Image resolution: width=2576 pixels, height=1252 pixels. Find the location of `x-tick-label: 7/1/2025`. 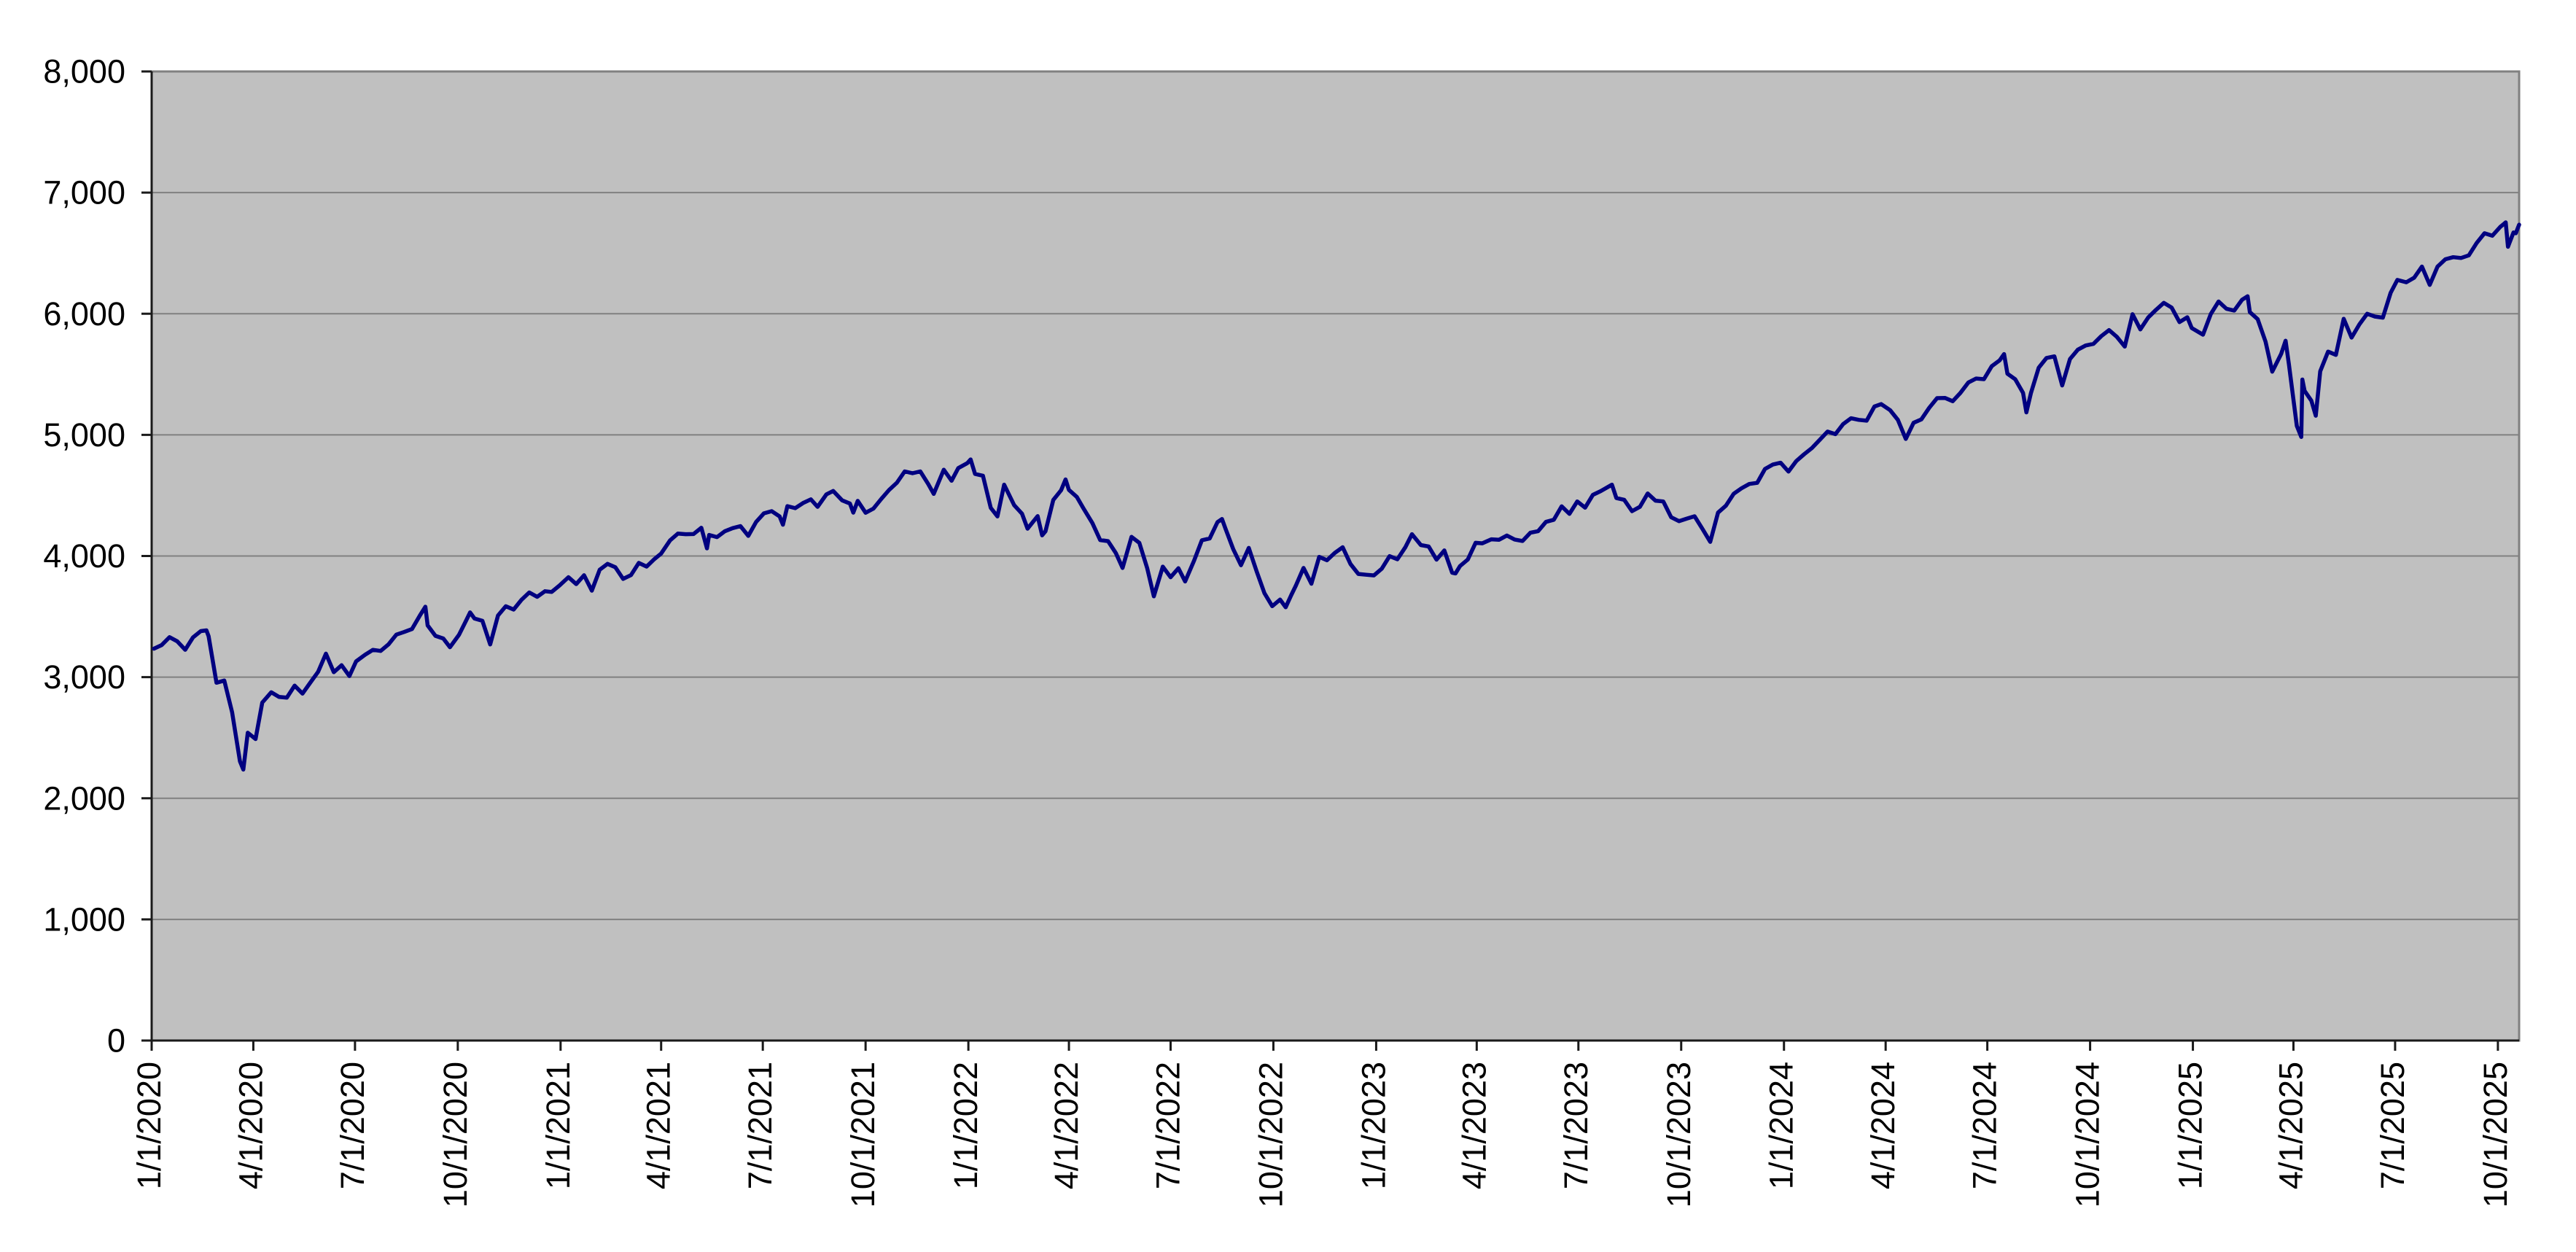

x-tick-label: 7/1/2025 is located at coordinates (2392, 1125).